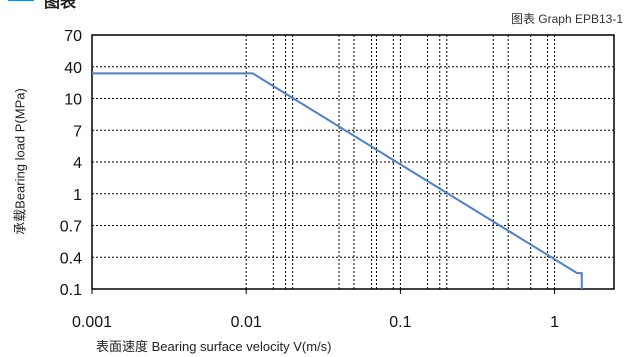 The height and width of the screenshot is (357, 631). I want to click on x-axis-label: 表面速度 Bearing surface velocity V(m/s), so click(214, 346).